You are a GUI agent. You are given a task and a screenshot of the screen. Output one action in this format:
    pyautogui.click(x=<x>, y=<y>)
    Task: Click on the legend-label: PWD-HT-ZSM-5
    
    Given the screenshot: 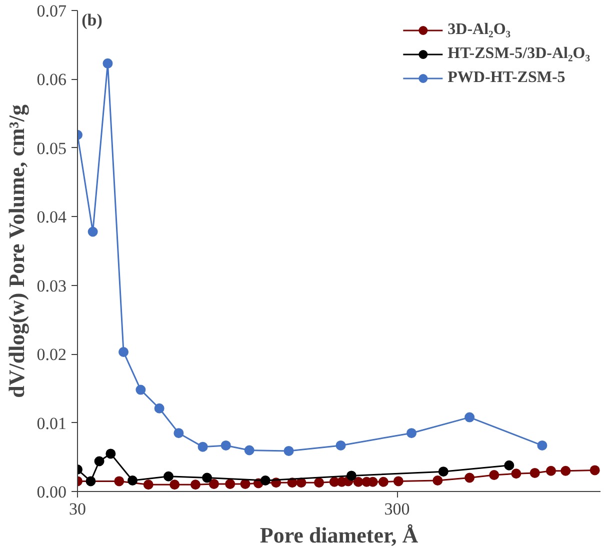 What is the action you would take?
    pyautogui.click(x=507, y=78)
    